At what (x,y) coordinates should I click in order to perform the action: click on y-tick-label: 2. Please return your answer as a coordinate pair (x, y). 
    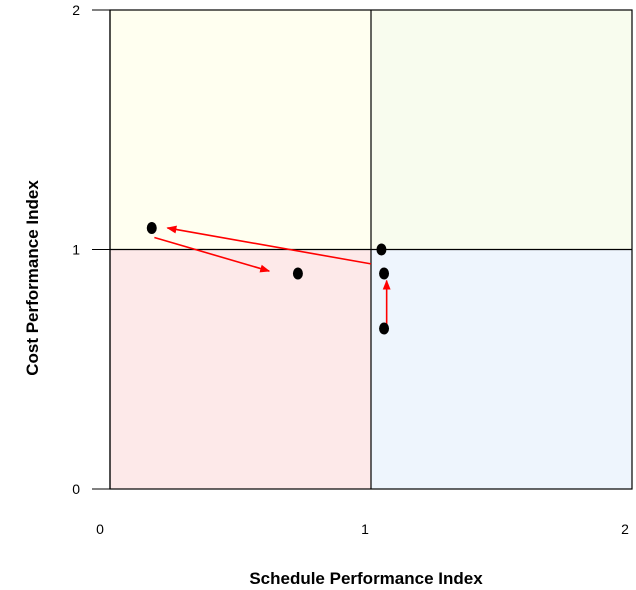
    Looking at the image, I should click on (76, 10).